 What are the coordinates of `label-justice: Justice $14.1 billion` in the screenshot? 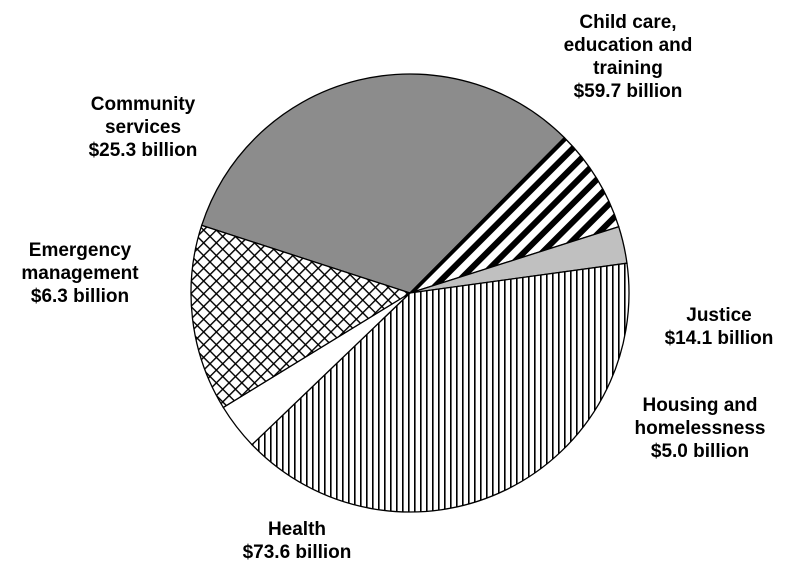 It's located at (719, 327).